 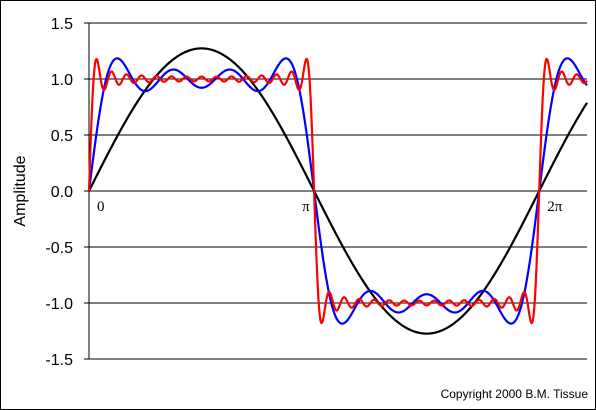 I want to click on copyright-note: Copyright 2000 B.M. Tissue, so click(x=515, y=394).